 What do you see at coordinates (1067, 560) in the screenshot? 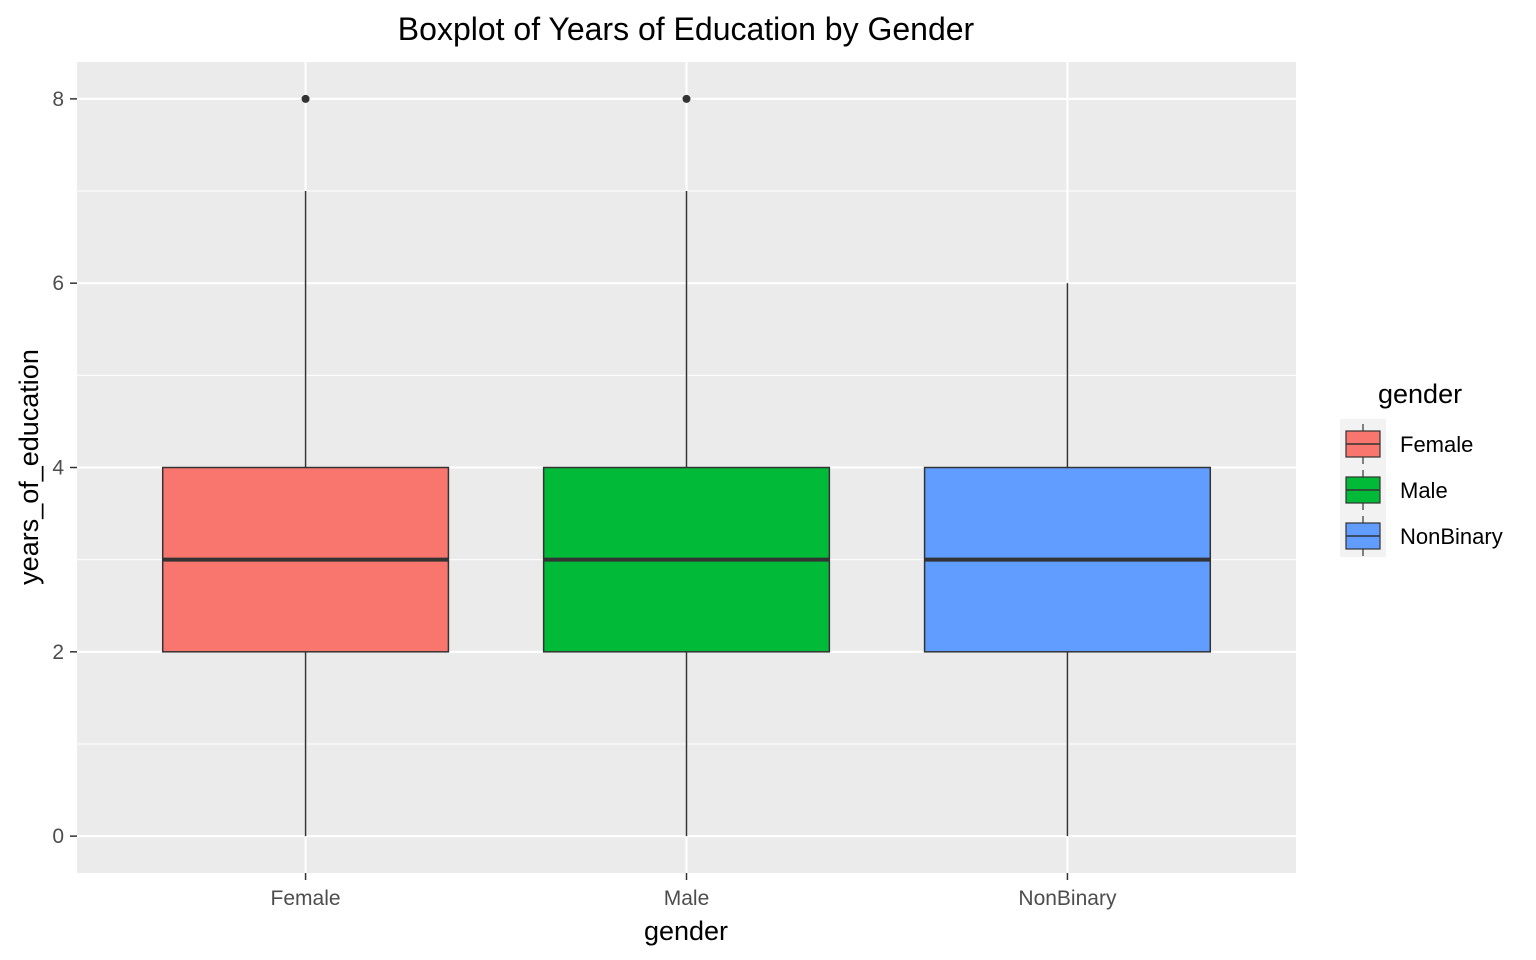
I see `box-nonbinary` at bounding box center [1067, 560].